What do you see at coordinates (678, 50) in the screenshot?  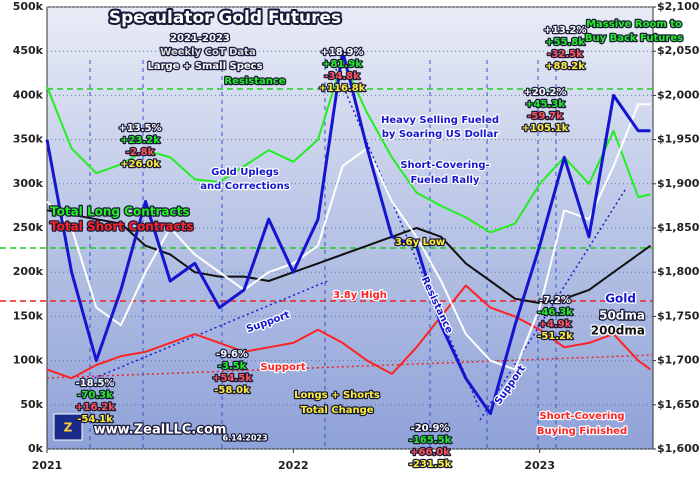 I see `y2-tick-label: $2,050` at bounding box center [678, 50].